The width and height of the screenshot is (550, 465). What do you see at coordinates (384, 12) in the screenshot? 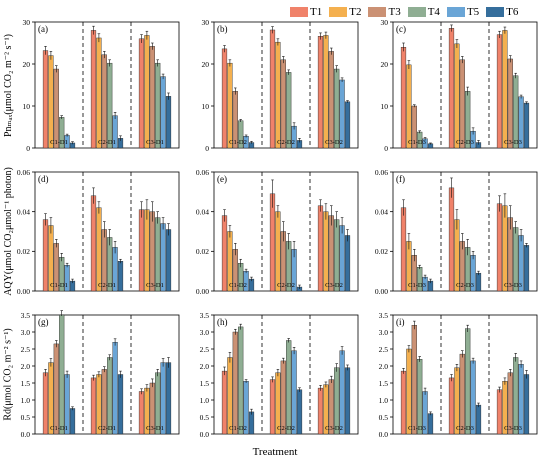
I see `legend-item-t3: T3` at bounding box center [384, 12].